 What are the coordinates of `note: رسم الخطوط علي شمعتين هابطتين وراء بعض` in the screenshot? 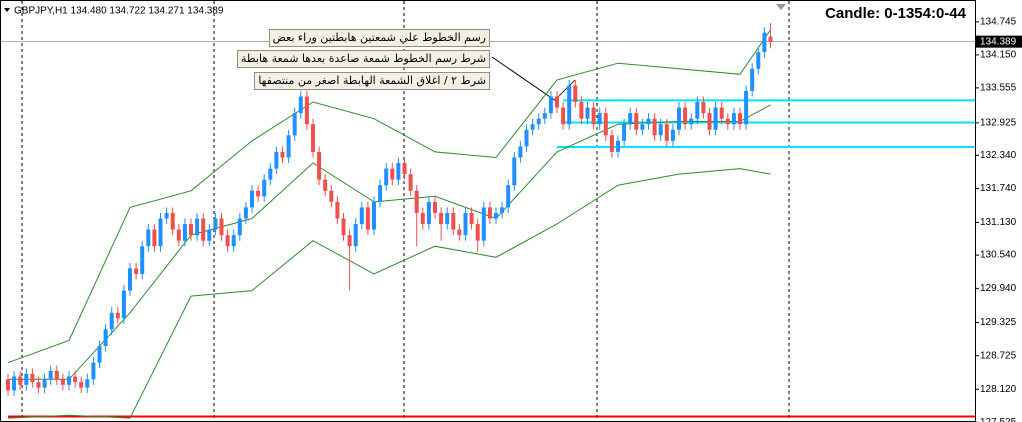 It's located at (379, 38).